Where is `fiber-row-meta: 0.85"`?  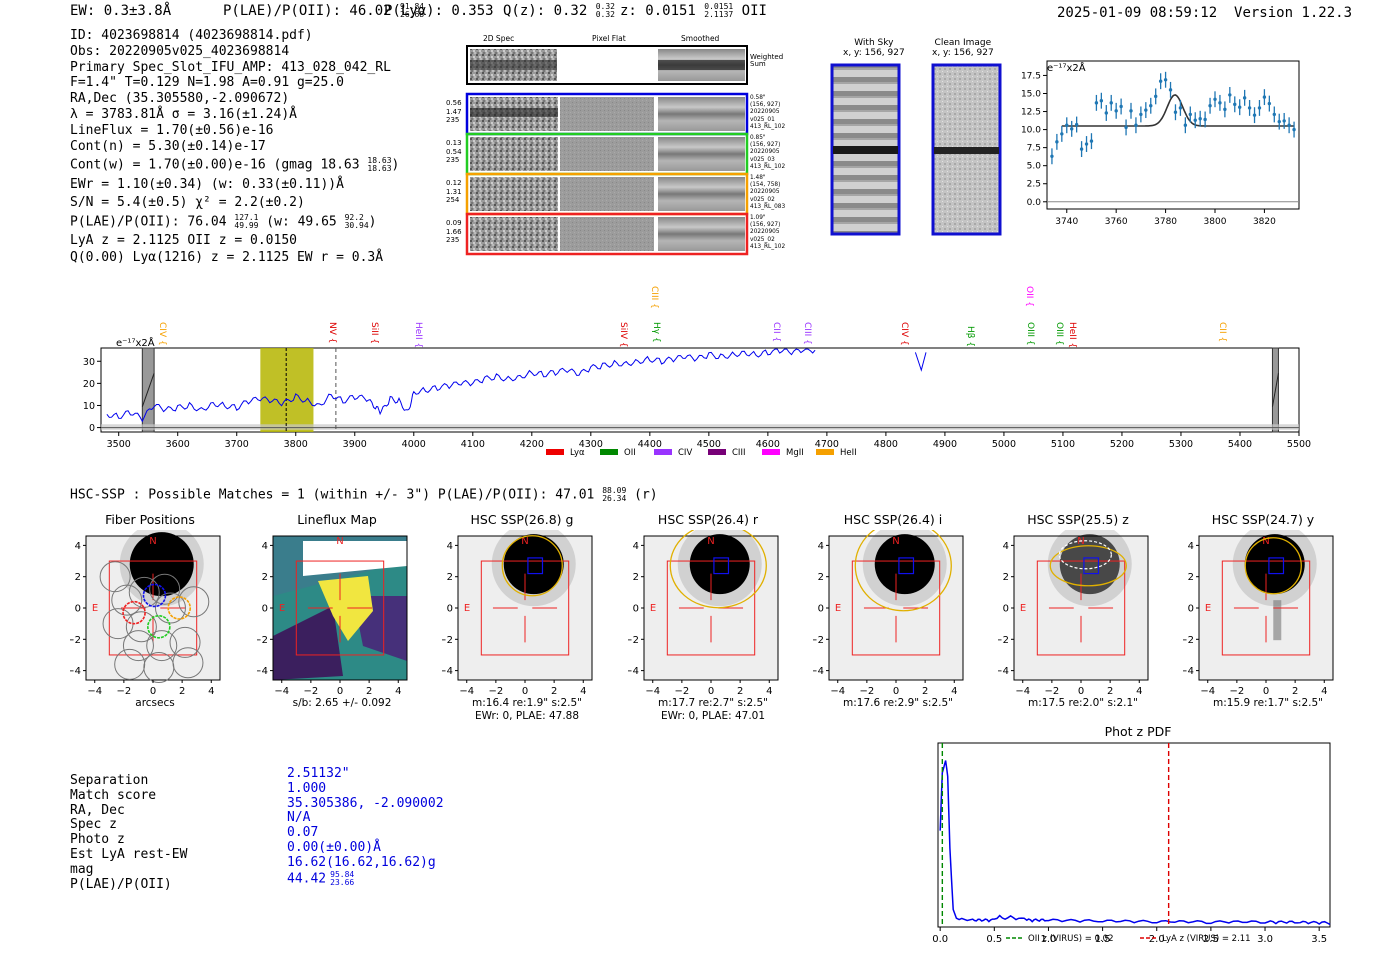
fiber-row-meta: 0.85" is located at coordinates (758, 138).